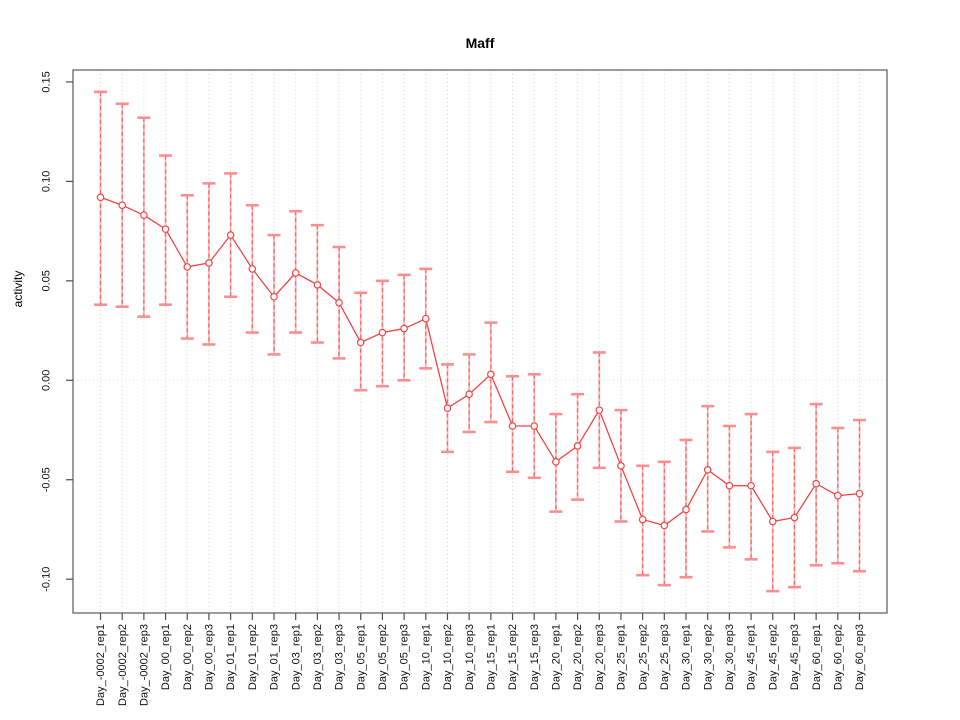  Describe the element at coordinates (383, 657) in the screenshot. I see `x-tick-label: Day_05_rep2` at that location.